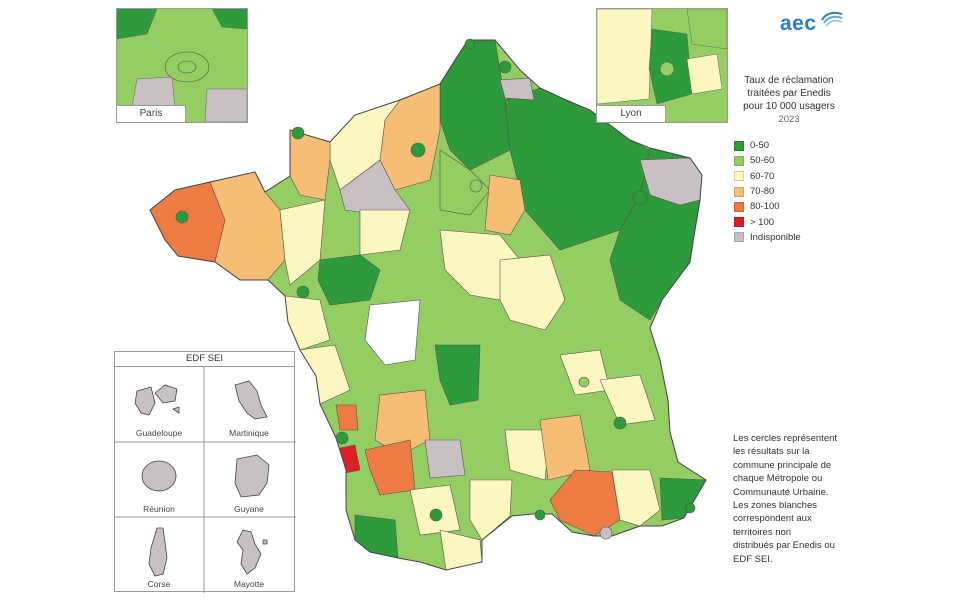  What do you see at coordinates (762, 192) in the screenshot?
I see `legend-label: 70-80` at bounding box center [762, 192].